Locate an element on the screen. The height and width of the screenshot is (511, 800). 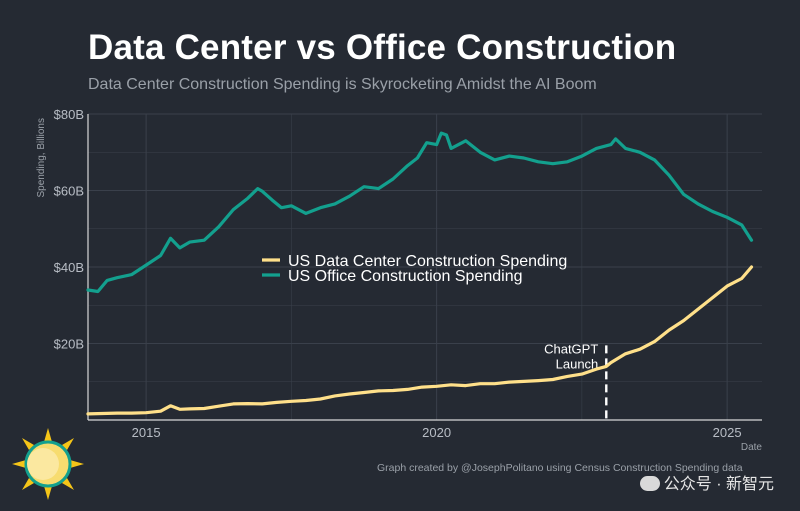
legend-label: US Office Construction Spending is located at coordinates (405, 276).